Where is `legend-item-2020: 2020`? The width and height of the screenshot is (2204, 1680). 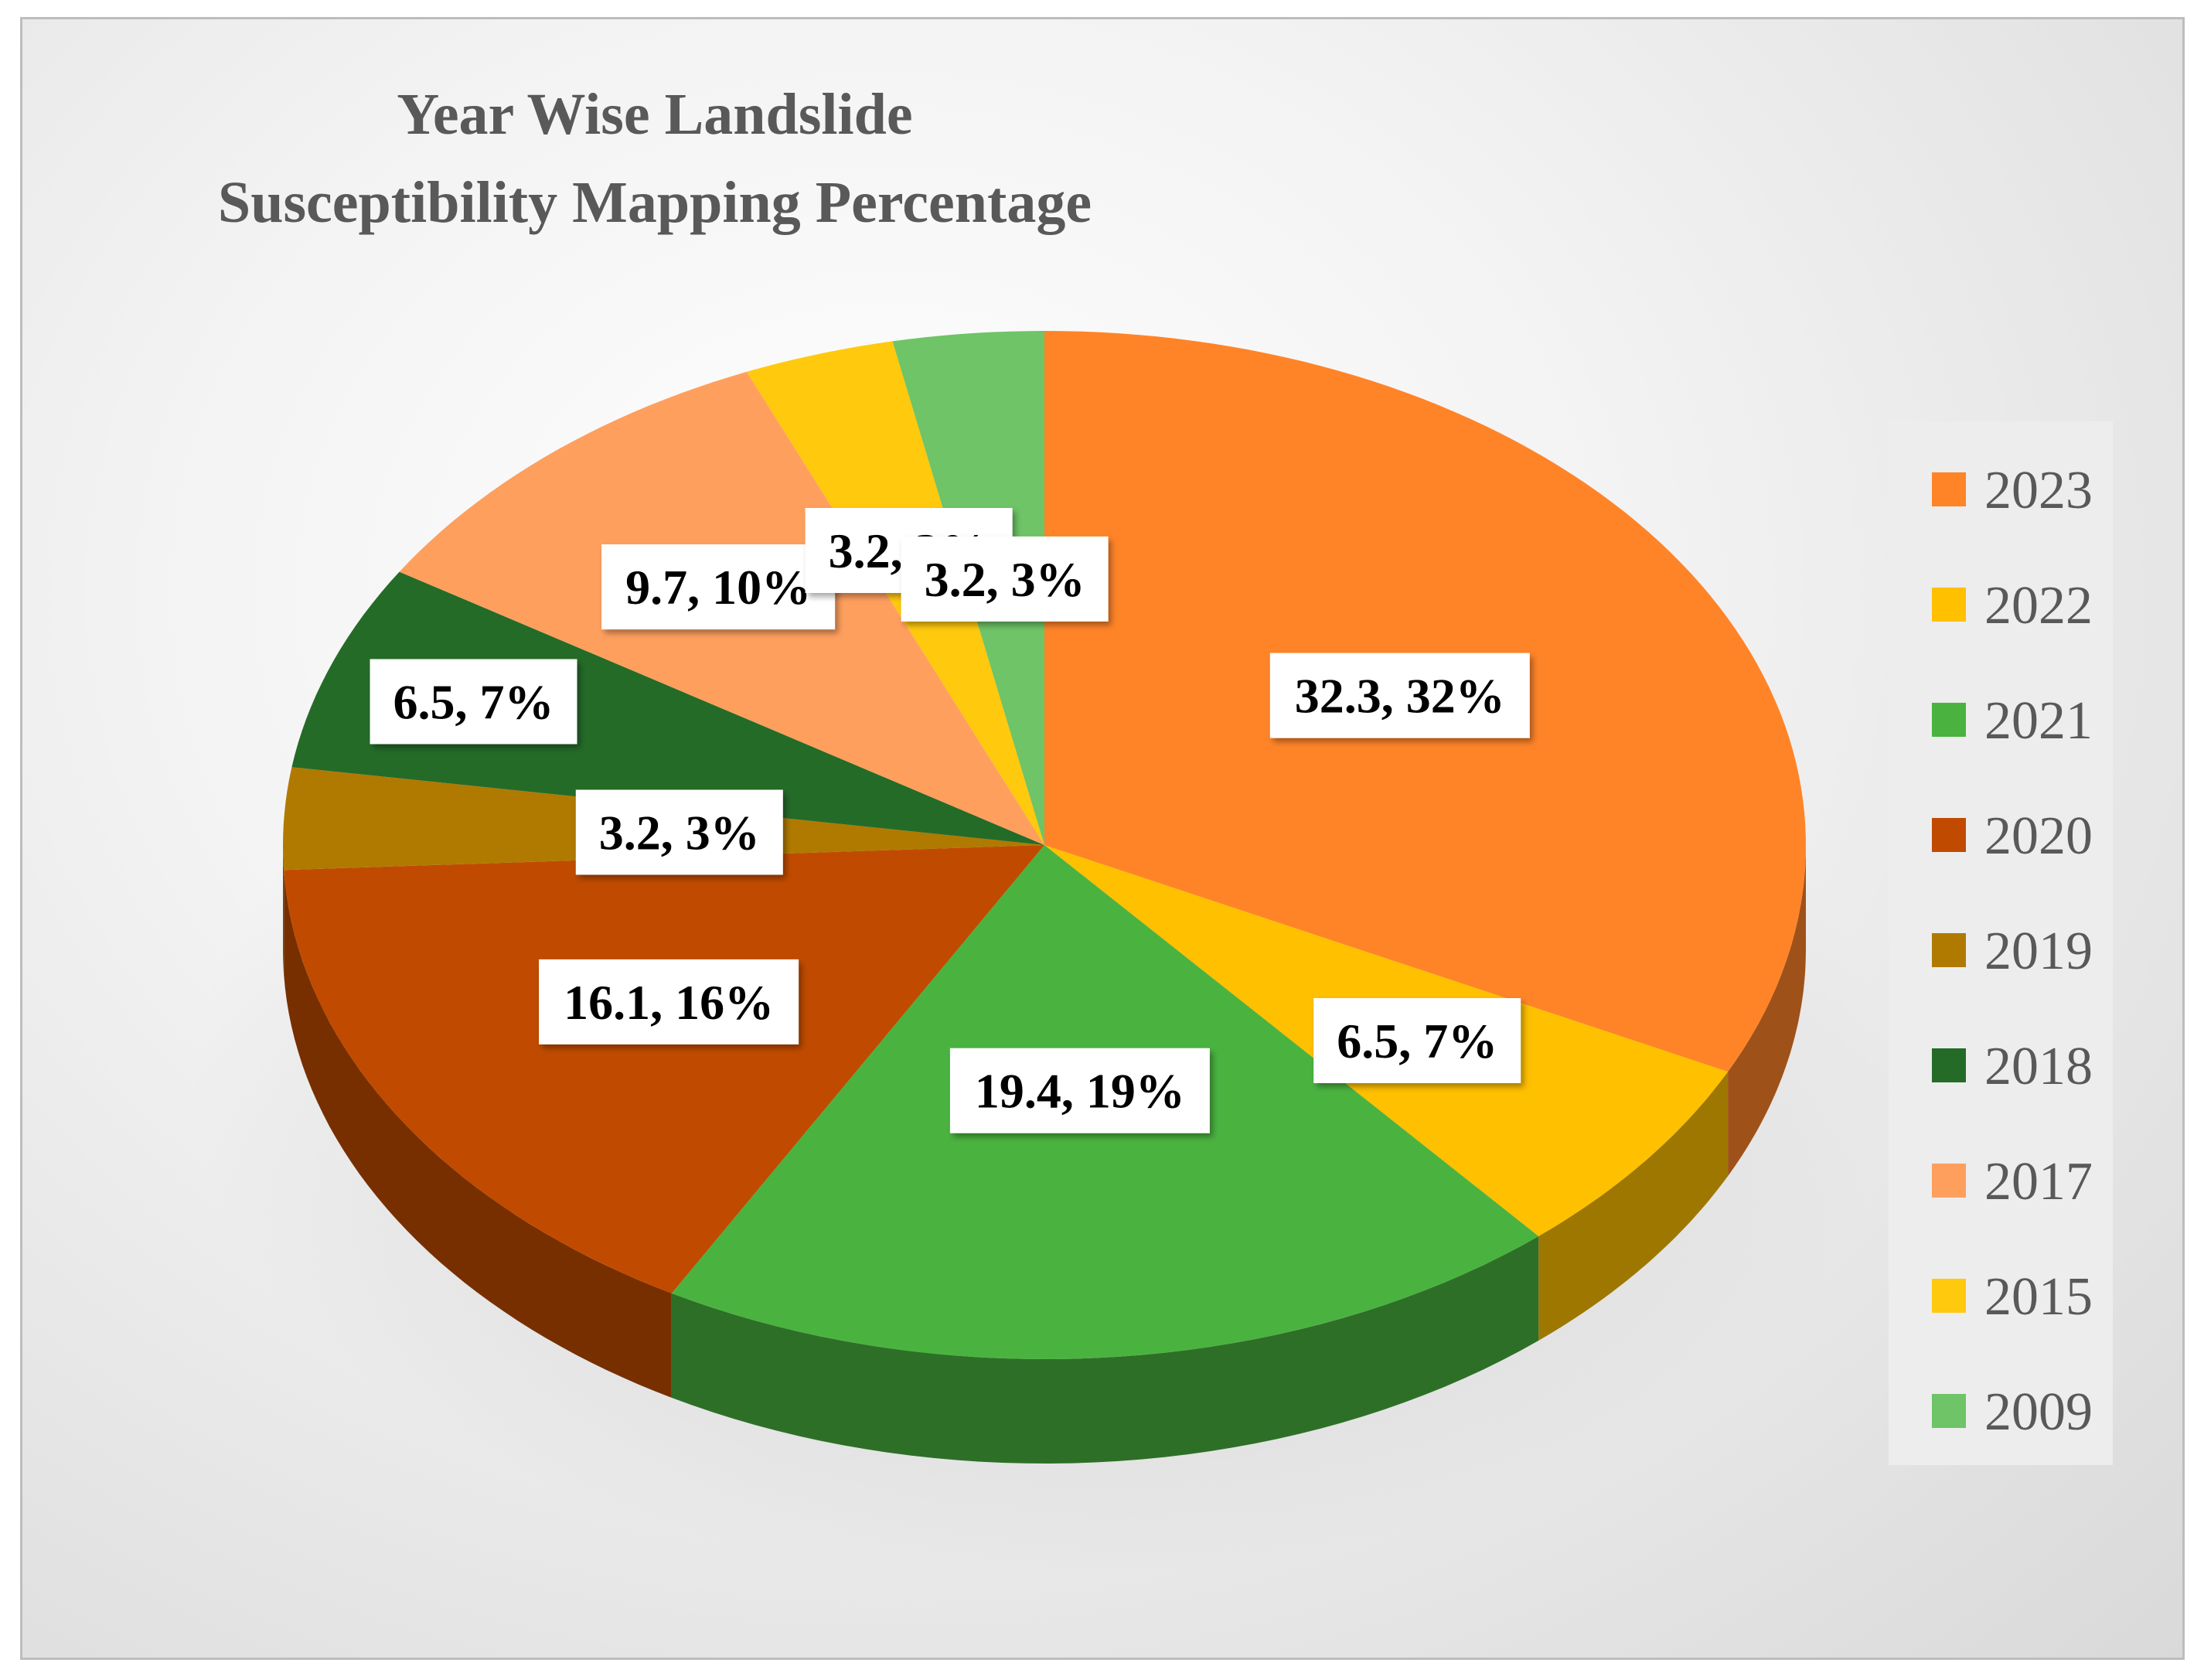 legend-item-2020: 2020 is located at coordinates (2012, 836).